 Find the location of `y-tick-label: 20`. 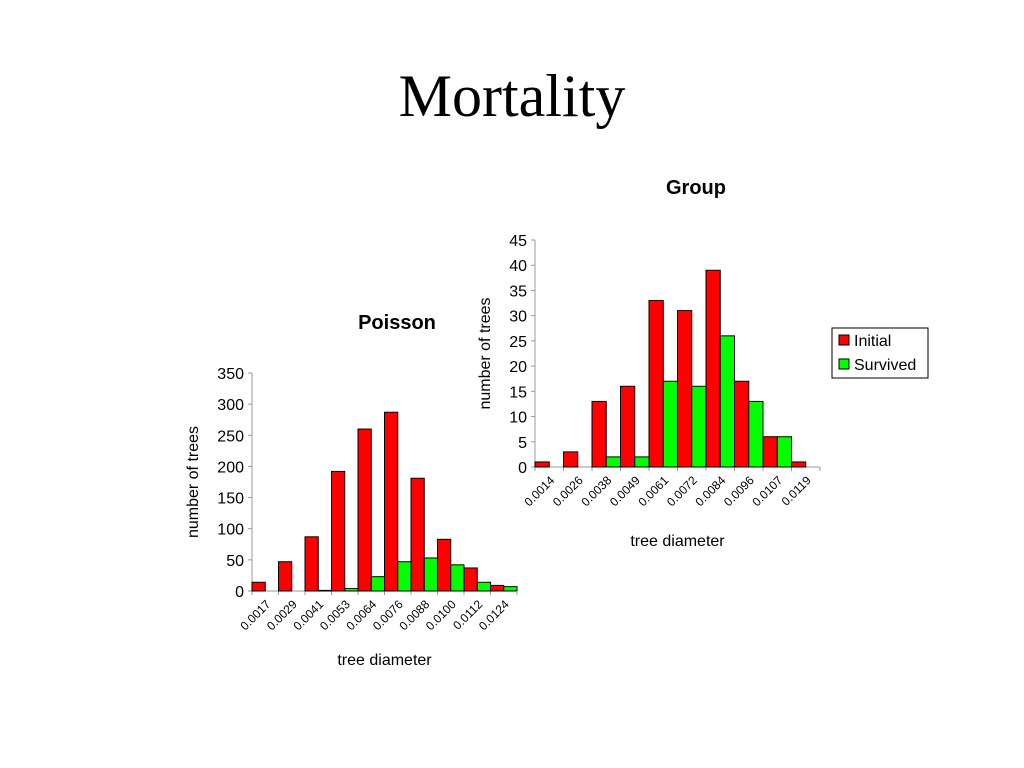

y-tick-label: 20 is located at coordinates (518, 367).